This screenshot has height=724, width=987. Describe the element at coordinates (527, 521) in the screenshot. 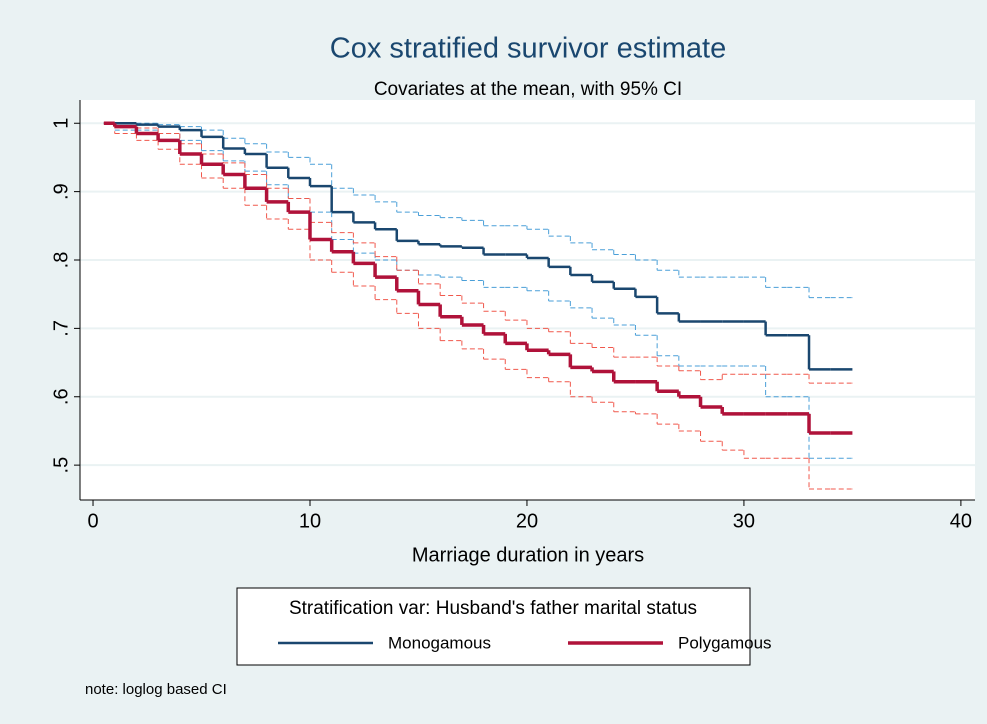

I see `x-tick-label: 20` at that location.